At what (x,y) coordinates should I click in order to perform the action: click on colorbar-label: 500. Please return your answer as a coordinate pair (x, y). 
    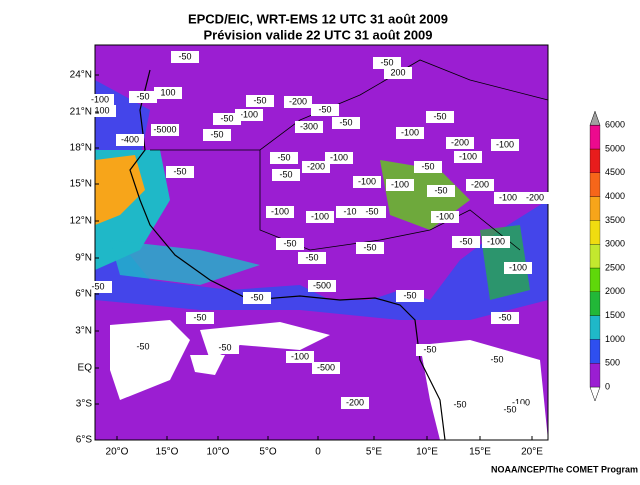
    Looking at the image, I should click on (612, 363).